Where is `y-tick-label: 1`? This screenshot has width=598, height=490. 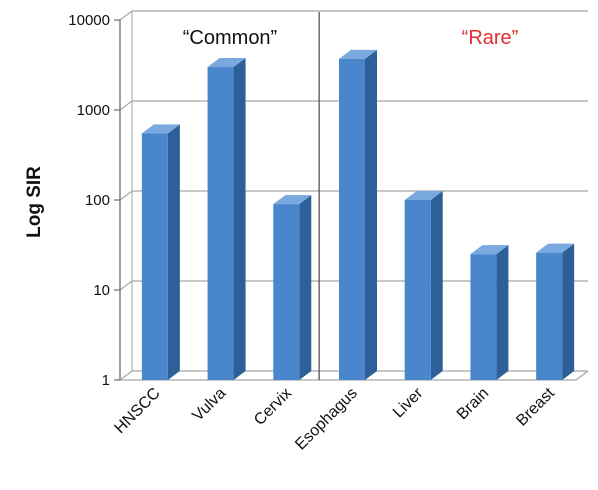
y-tick-label: 1 is located at coordinates (106, 380).